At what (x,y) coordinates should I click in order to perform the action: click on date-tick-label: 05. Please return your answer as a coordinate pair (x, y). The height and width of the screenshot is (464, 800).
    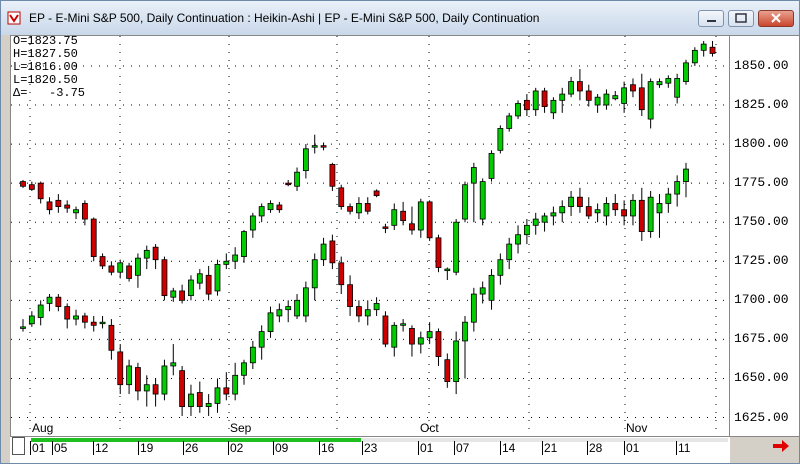
    Looking at the image, I should click on (60, 448).